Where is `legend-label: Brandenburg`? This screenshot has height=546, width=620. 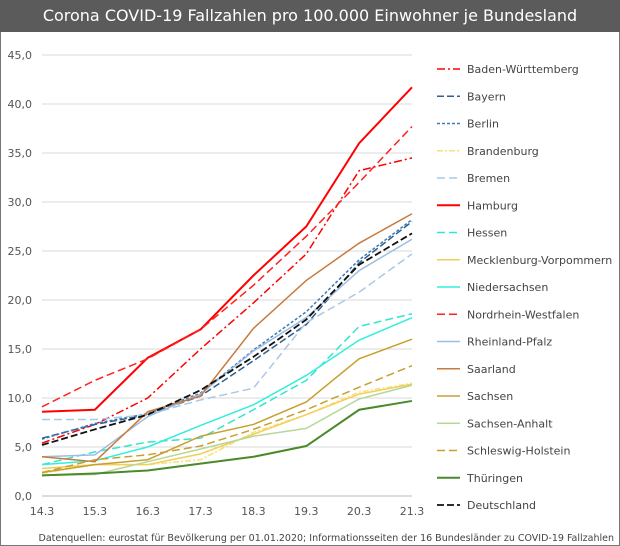 legend-label: Brandenburg is located at coordinates (503, 151).